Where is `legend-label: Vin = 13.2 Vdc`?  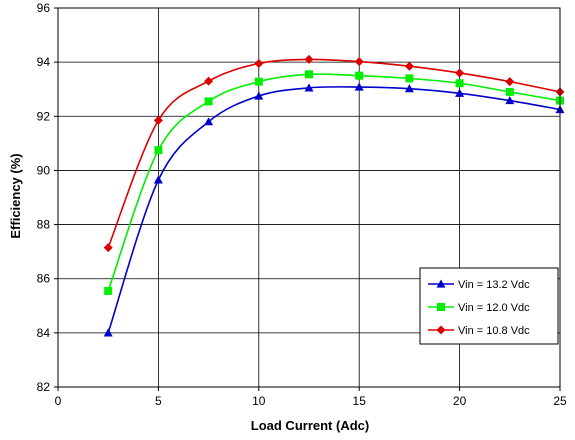 legend-label: Vin = 13.2 Vdc is located at coordinates (494, 285).